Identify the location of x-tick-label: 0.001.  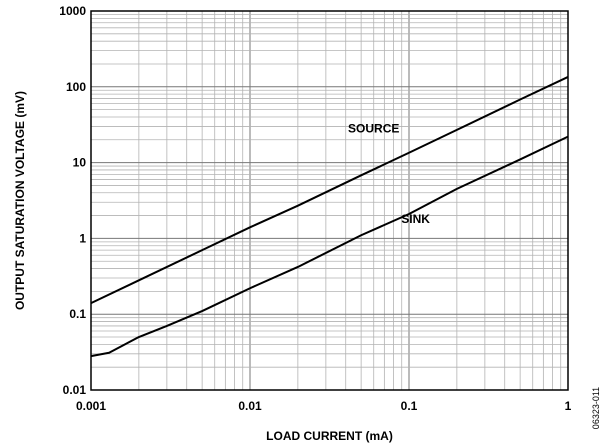
(91, 406).